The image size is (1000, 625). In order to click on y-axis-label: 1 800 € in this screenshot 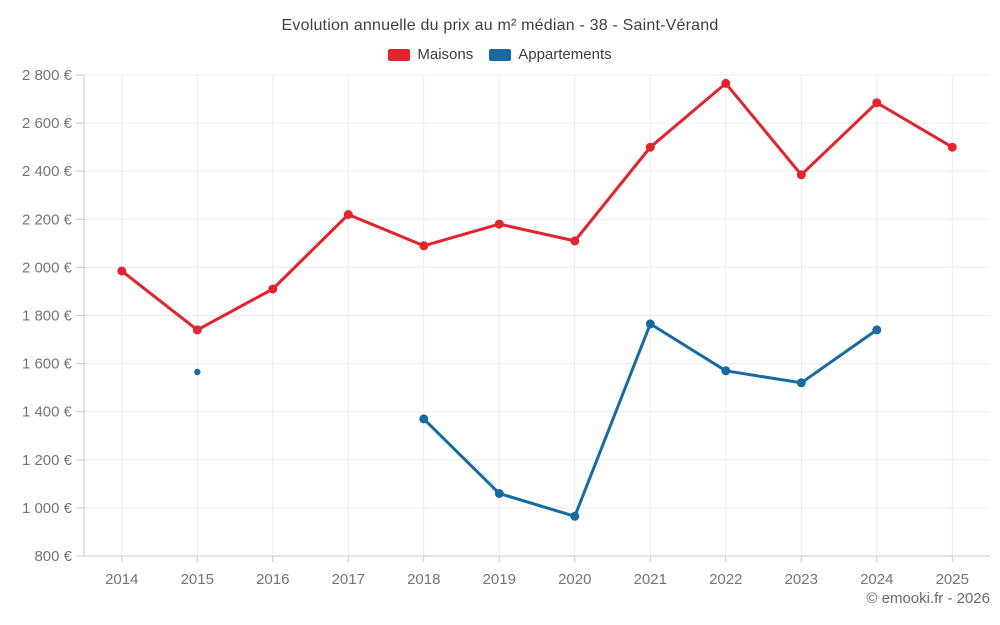, I will do `click(47, 316)`.